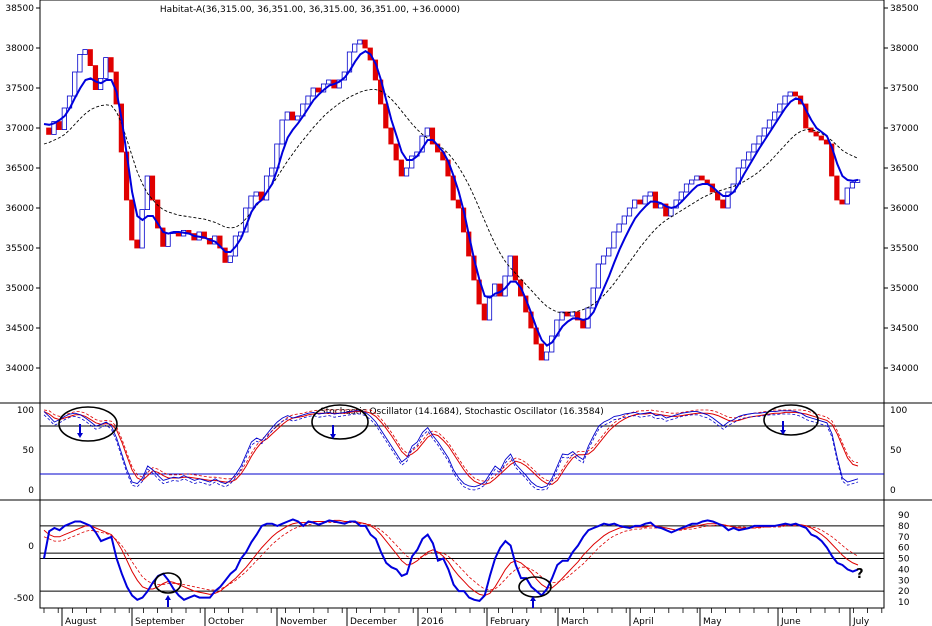 The image size is (932, 626). Describe the element at coordinates (860, 574) in the screenshot. I see `question-mark-annotation: ?` at that location.